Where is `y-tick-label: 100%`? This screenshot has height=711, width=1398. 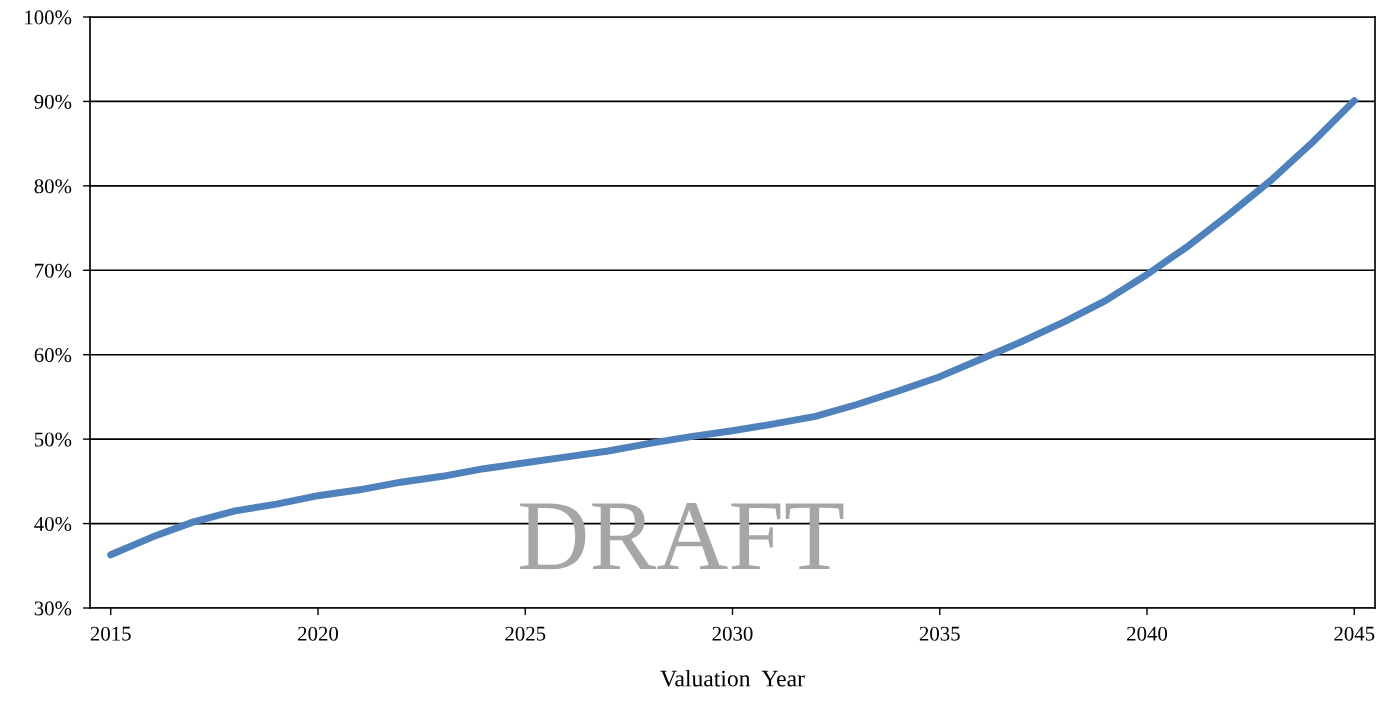 y-tick-label: 100% is located at coordinates (48, 17).